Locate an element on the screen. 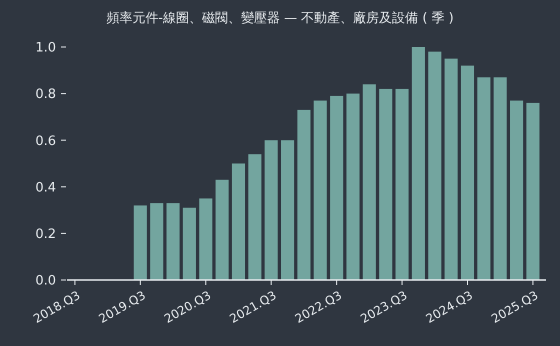  chart-title: 頻率元件-線圈、磁閥、變壓器 — 不動產、廠房及設備 ( 季 ) is located at coordinates (280, 18).